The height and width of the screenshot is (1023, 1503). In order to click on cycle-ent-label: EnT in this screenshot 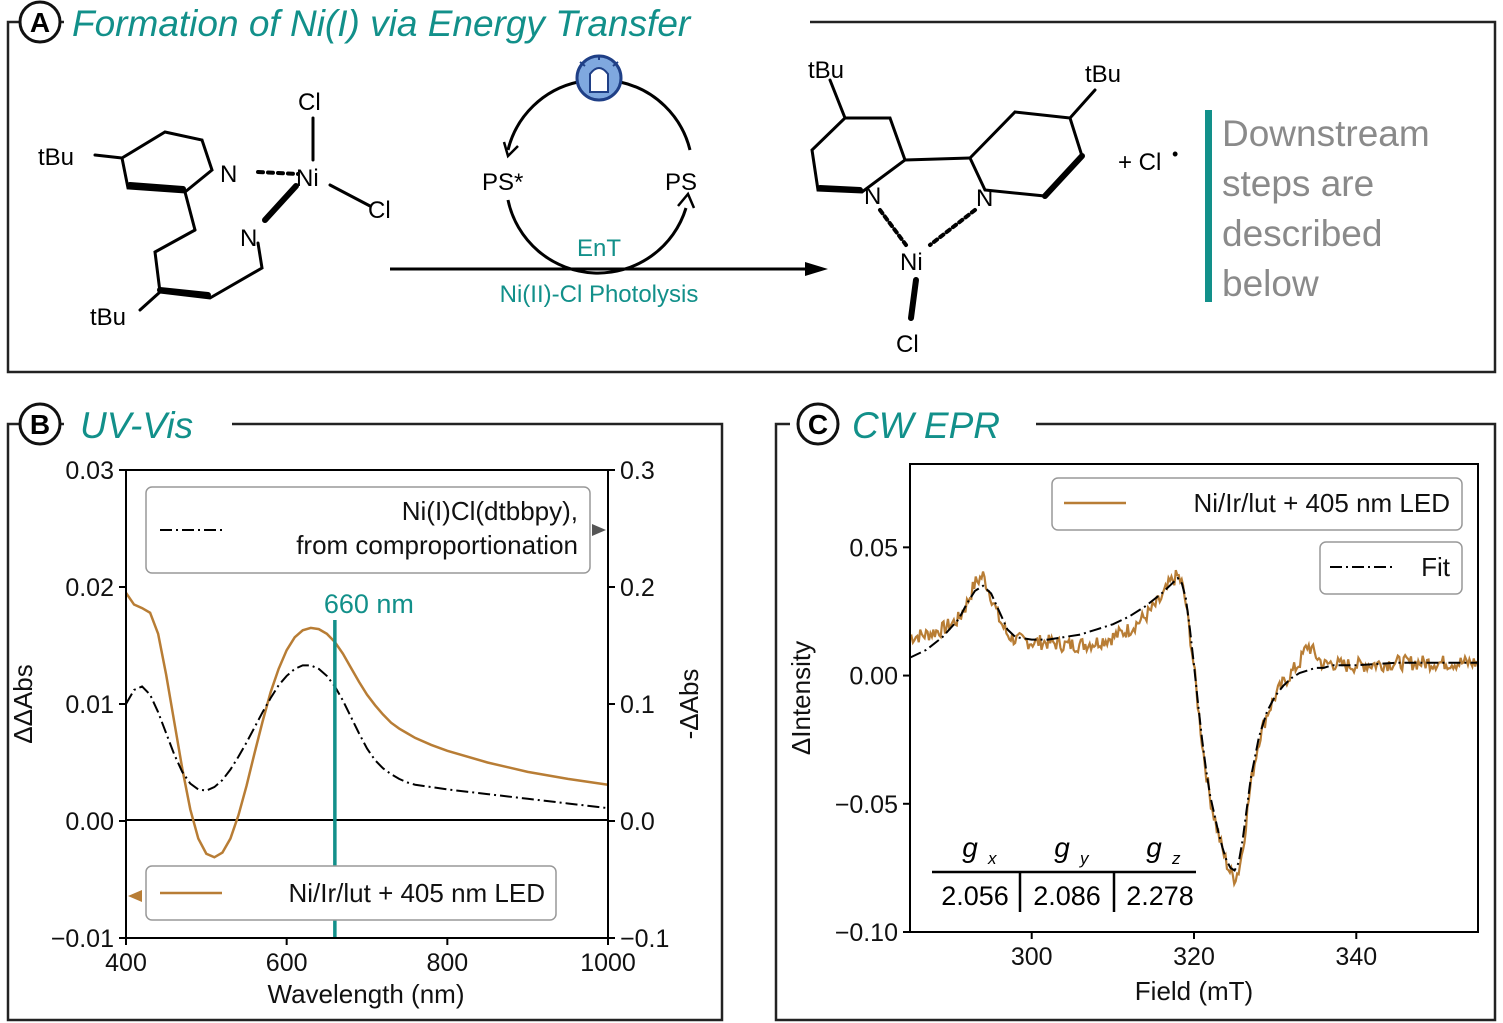, I will do `click(599, 248)`.